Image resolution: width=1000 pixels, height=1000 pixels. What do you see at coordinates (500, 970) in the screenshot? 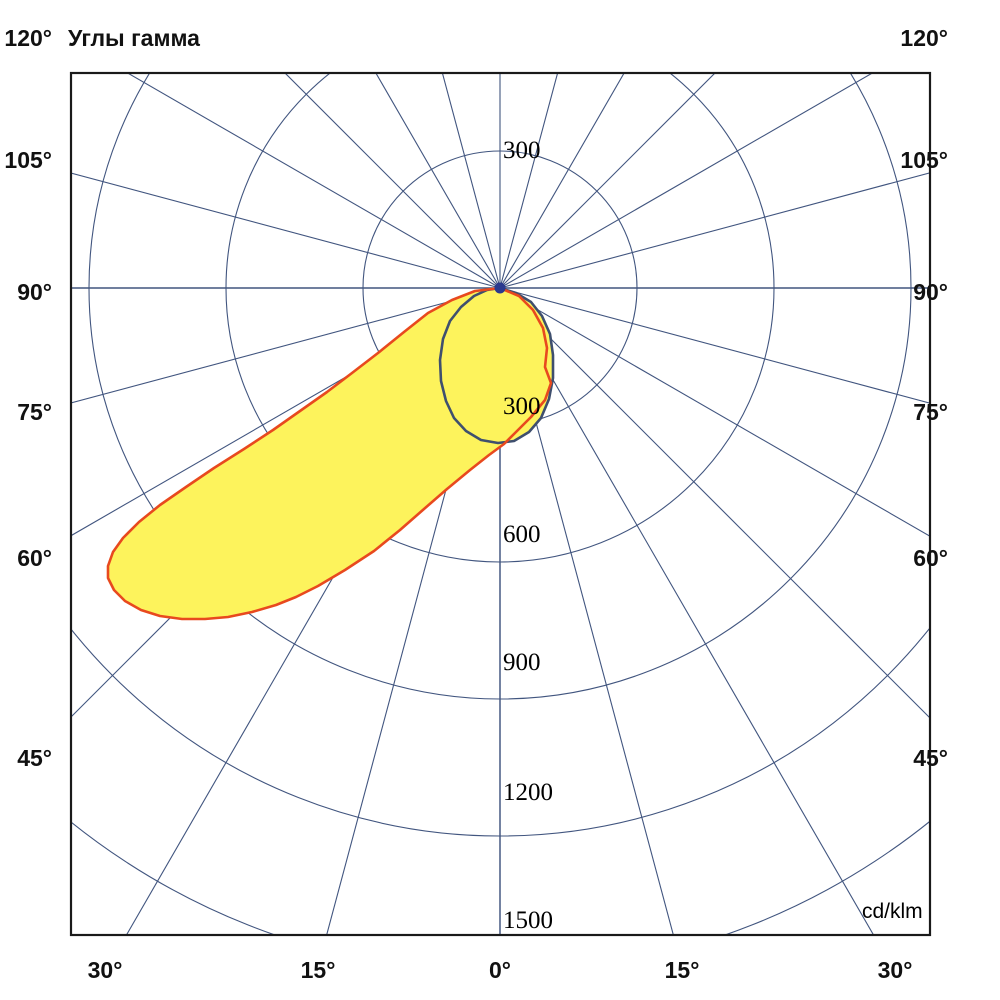
I see `angle-label-bottom: 0°` at bounding box center [500, 970].